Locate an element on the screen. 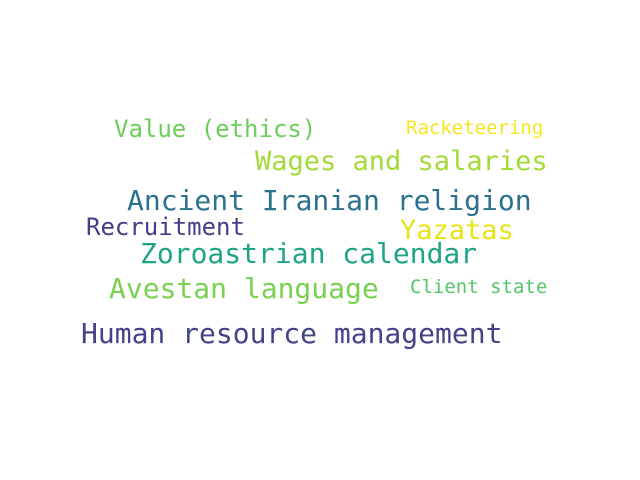 Image resolution: width=640 pixels, height=480 pixels. word-recruitment: Recruitment is located at coordinates (165, 227).